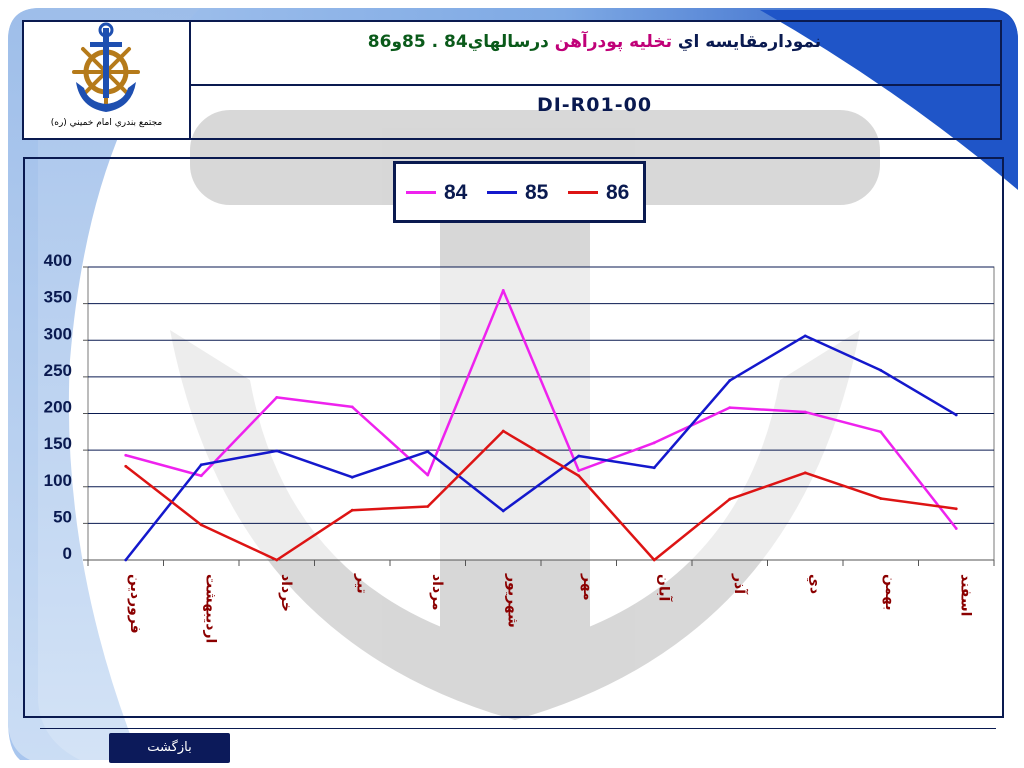  I want to click on footer-divider, so click(518, 728).